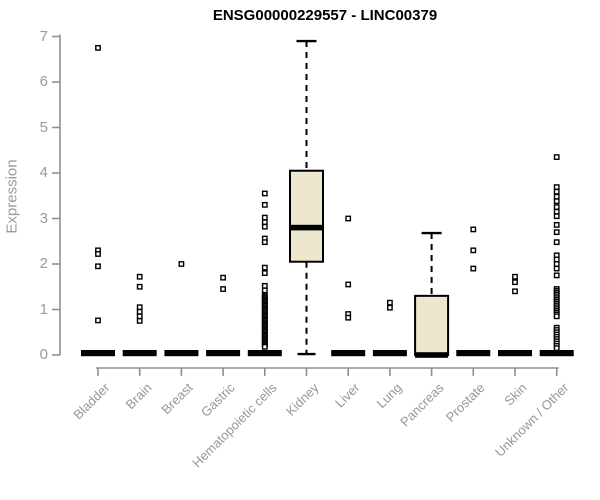  I want to click on chart-title: ENSG00000229557 - LINC00379, so click(325, 15).